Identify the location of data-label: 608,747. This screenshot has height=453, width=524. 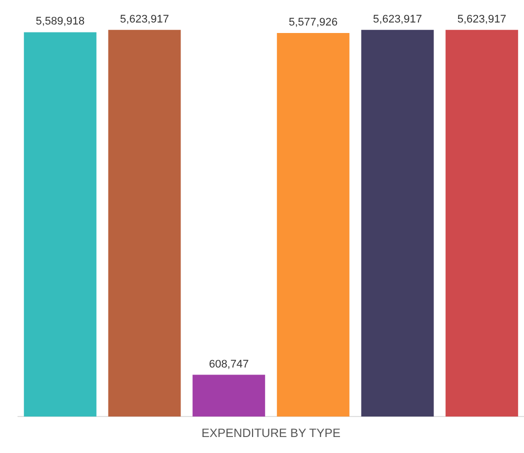
(228, 364).